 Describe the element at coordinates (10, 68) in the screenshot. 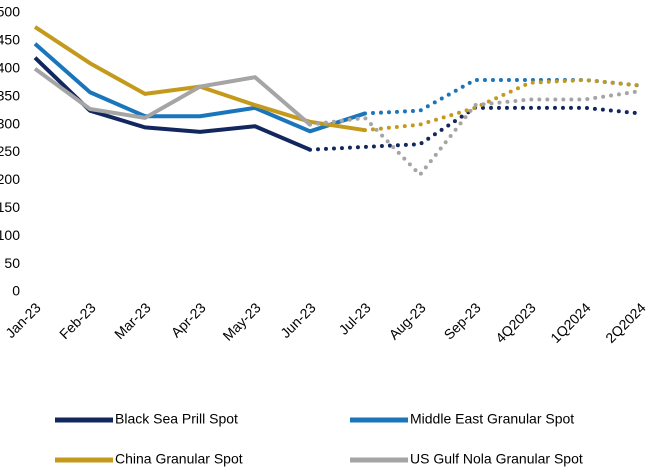

I see `y-tick-label: 400` at that location.